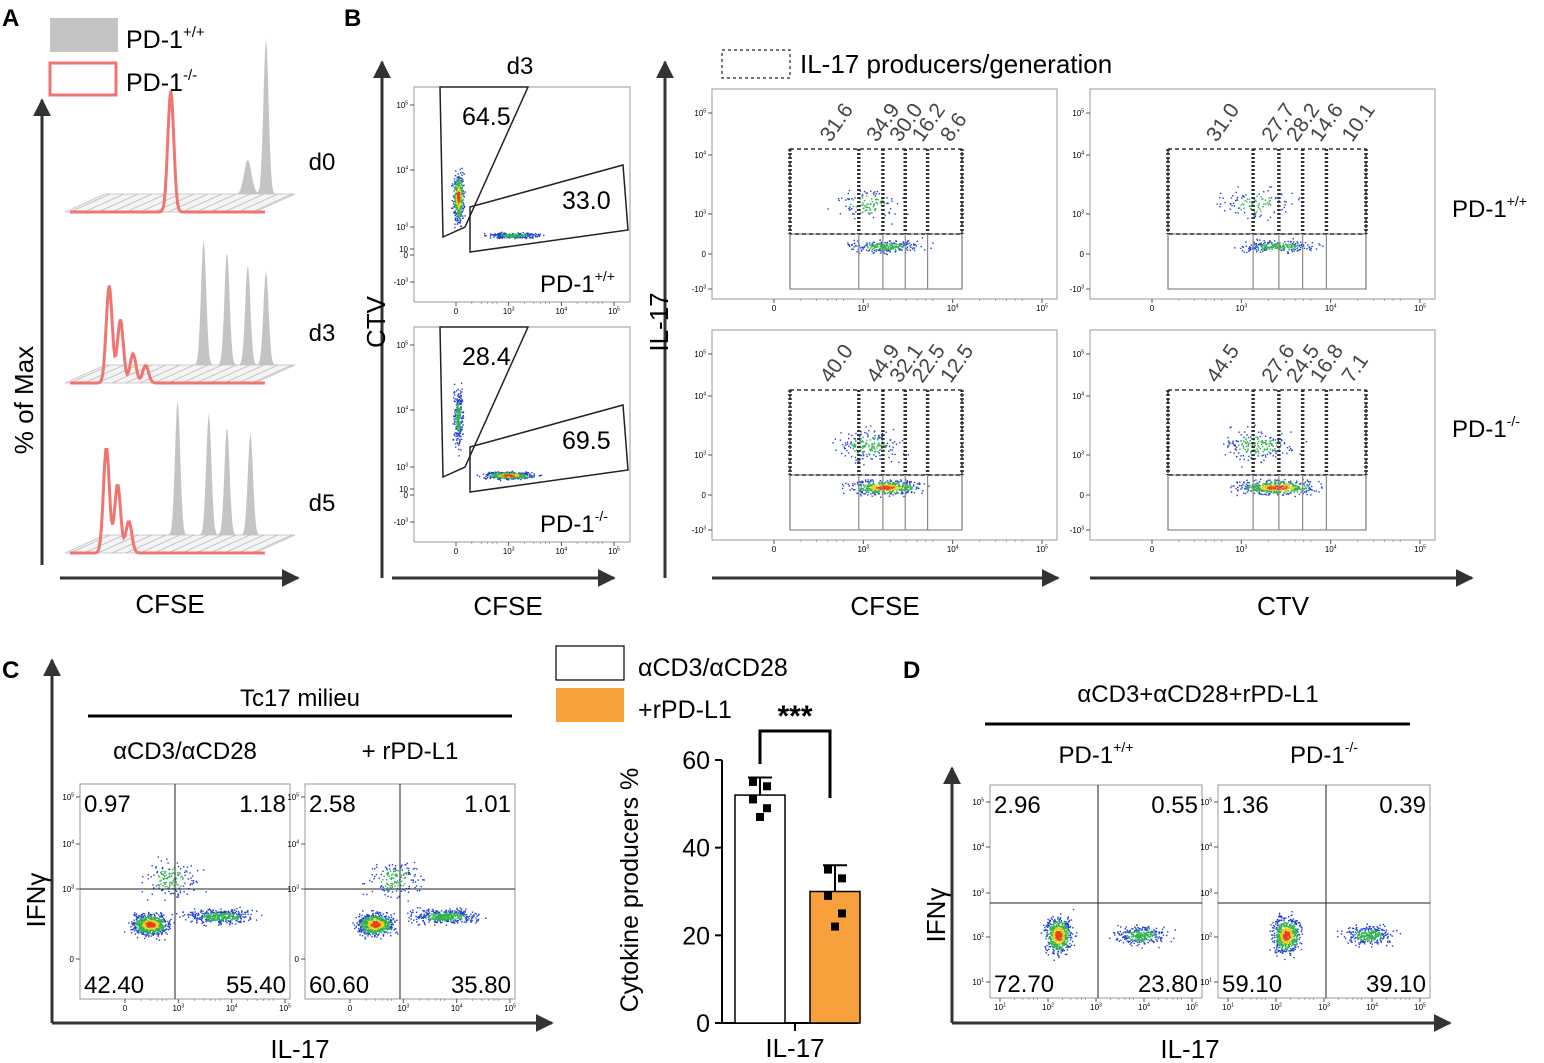 This screenshot has width=1544, height=1063. I want to click on y-tick-label: 105, so click(402, 105).